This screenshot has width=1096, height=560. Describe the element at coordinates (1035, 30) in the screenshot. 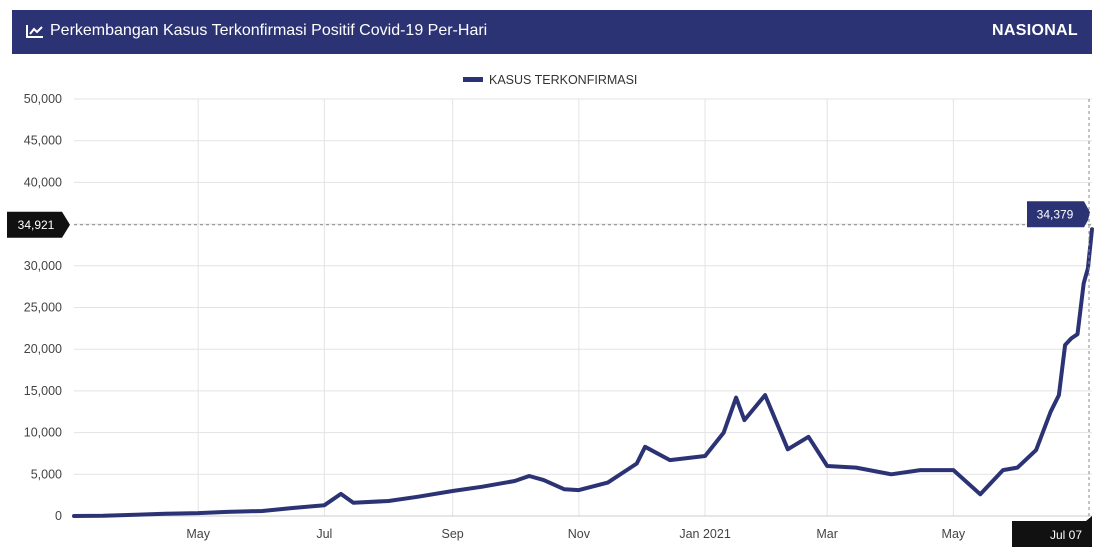

I see `scope-label: NASIONAL` at that location.